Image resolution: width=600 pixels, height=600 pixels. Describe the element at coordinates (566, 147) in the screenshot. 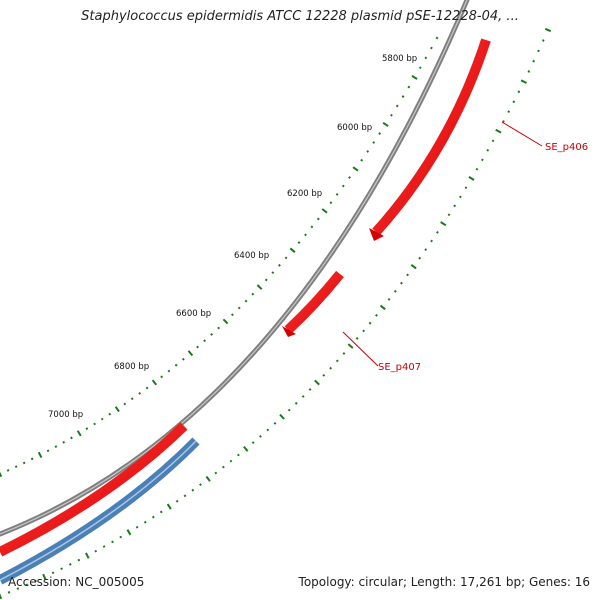

I see `gene-label-SE_p406: SE_p406` at that location.